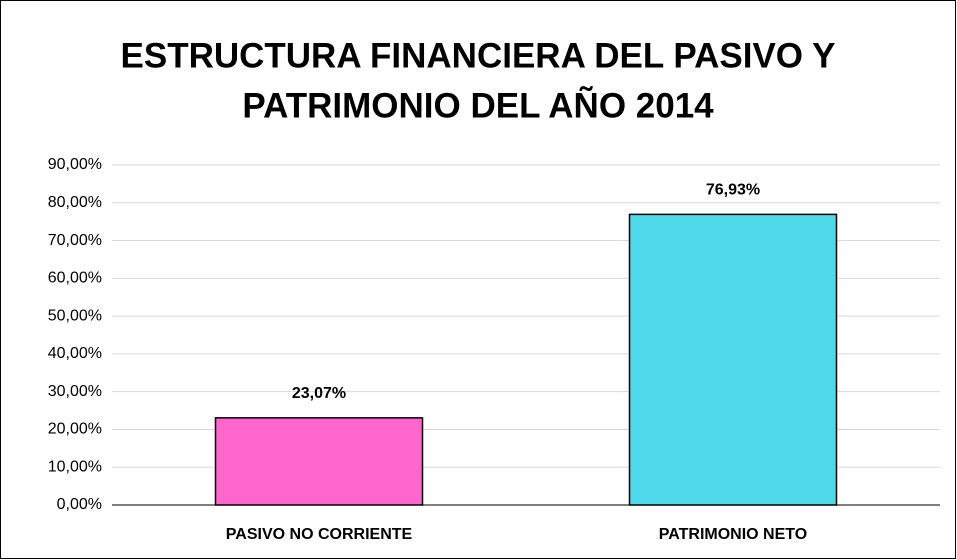  Describe the element at coordinates (79, 504) in the screenshot. I see `y-tick-label: 0,00%` at that location.